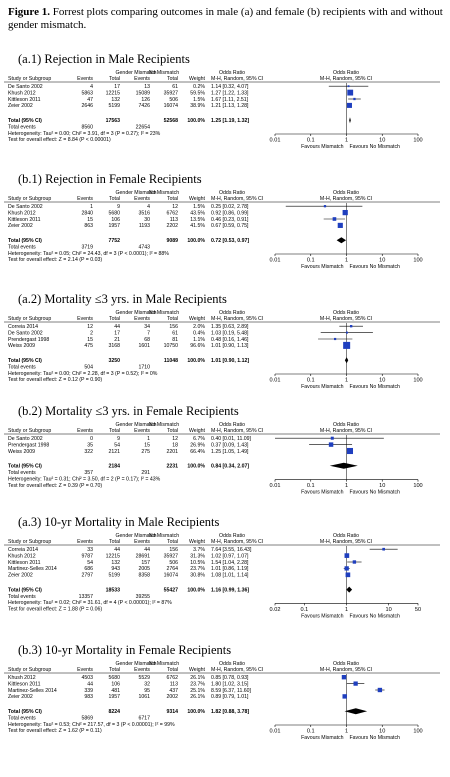 Image resolution: width=450 pixels, height=777 pixels. Describe the element at coordinates (197, 684) in the screenshot. I see `study-weight: 23.7%` at that location.